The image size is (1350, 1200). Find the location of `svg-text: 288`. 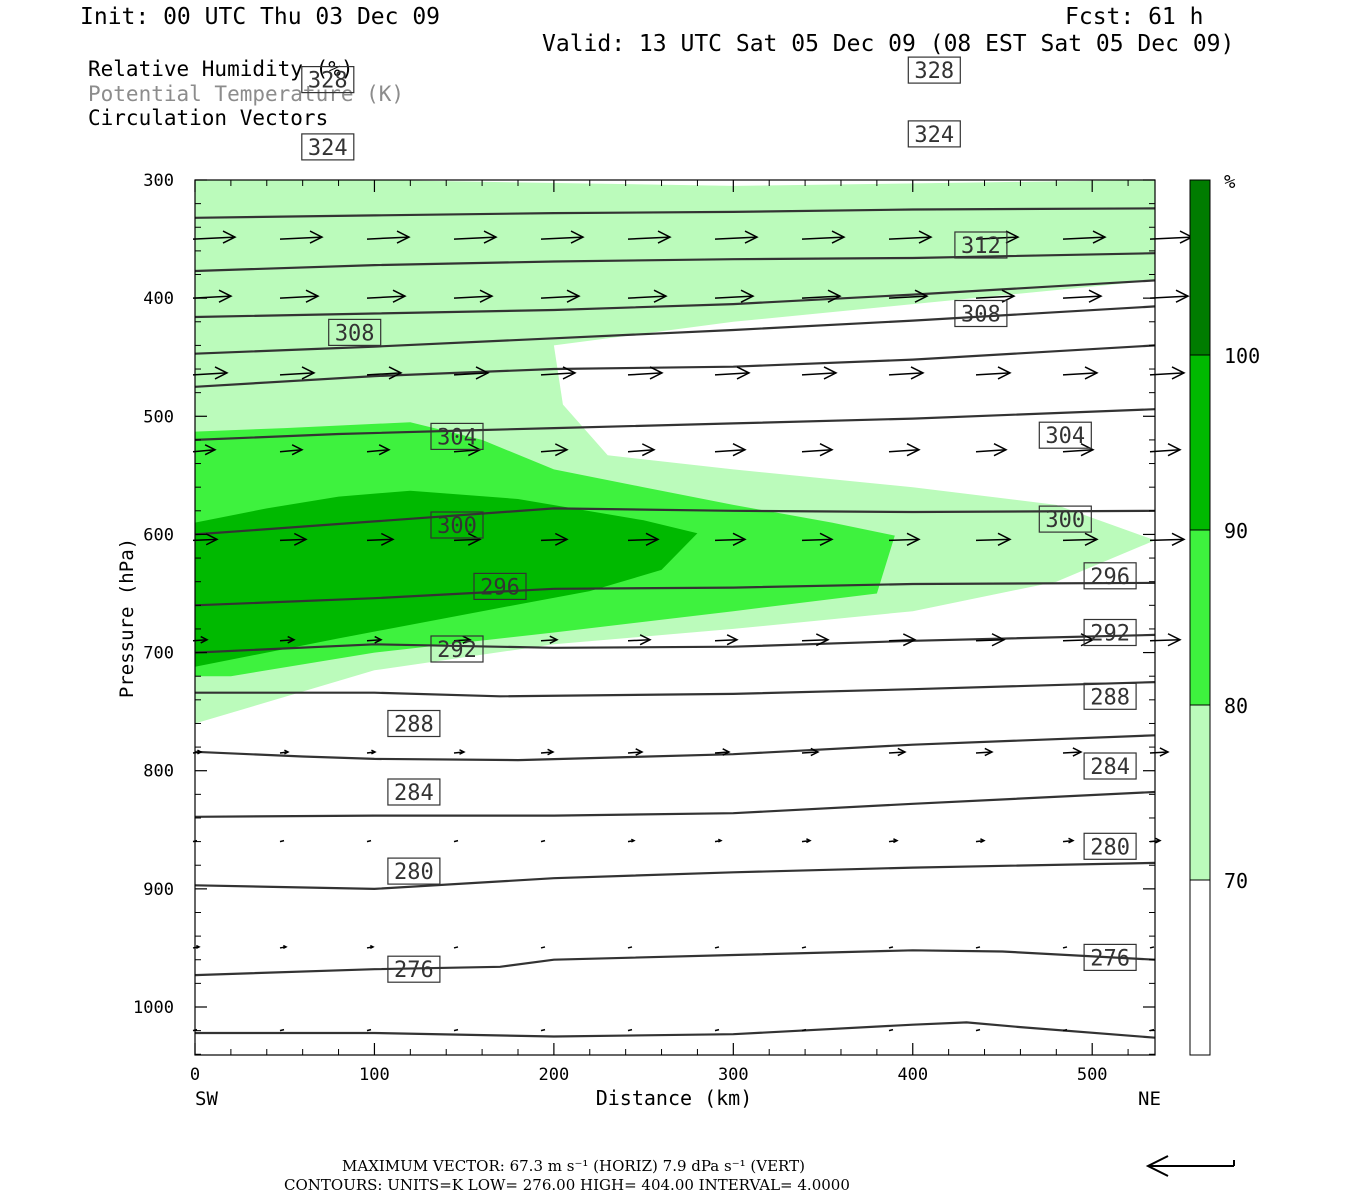

svg-text: 288 is located at coordinates (414, 725).